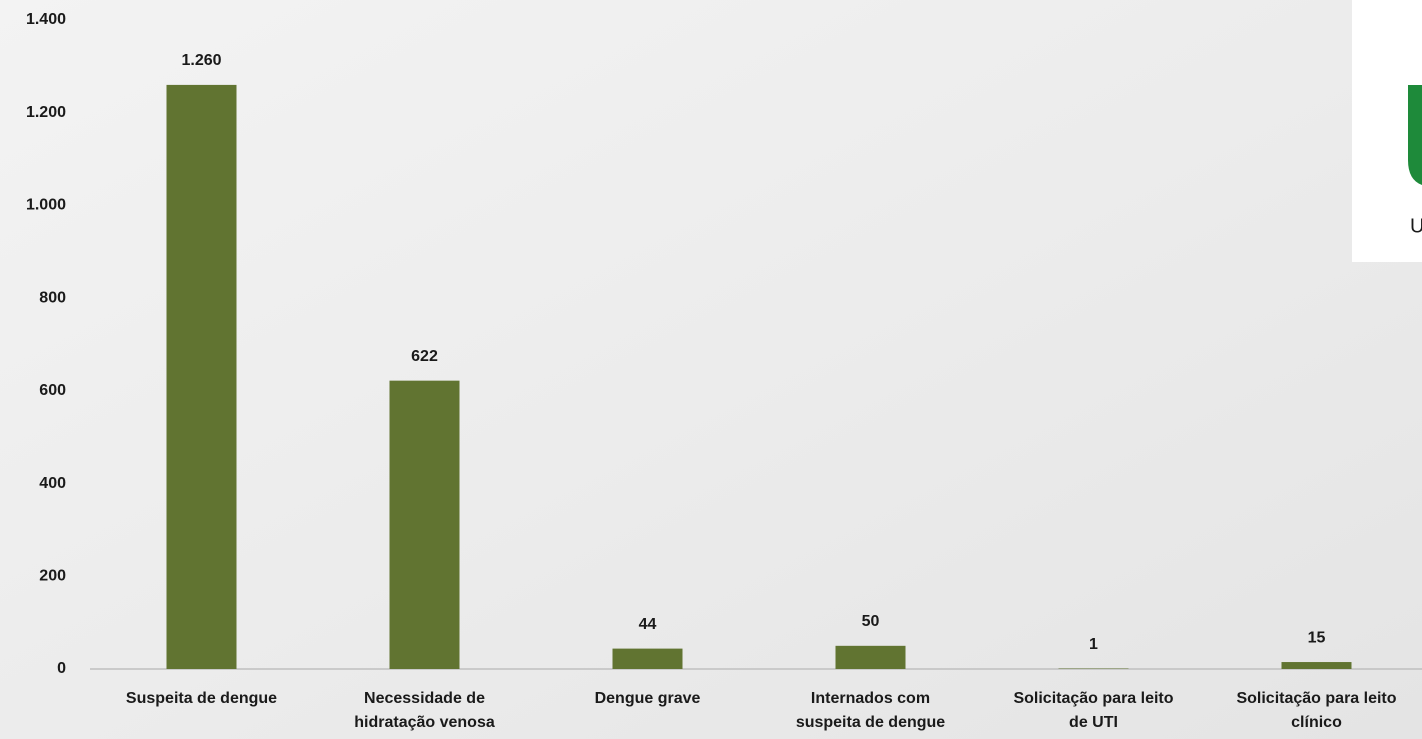  What do you see at coordinates (424, 722) in the screenshot?
I see `x-tick-label: hidratação venosa` at bounding box center [424, 722].